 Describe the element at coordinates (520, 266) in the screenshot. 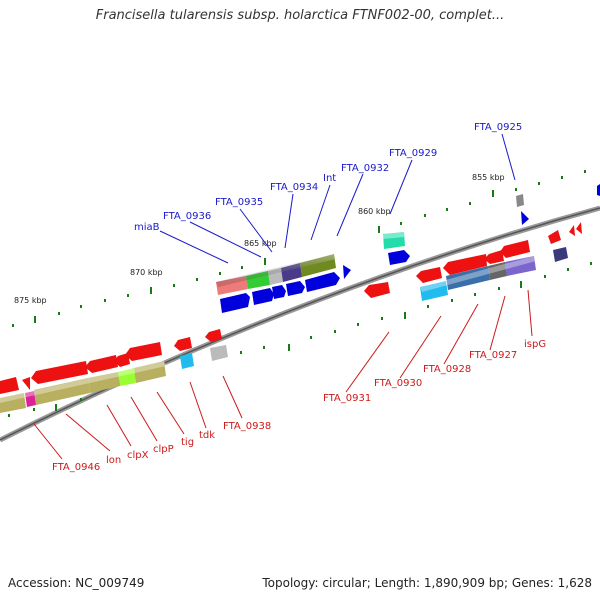

I see `gene-block-fta0927` at that location.